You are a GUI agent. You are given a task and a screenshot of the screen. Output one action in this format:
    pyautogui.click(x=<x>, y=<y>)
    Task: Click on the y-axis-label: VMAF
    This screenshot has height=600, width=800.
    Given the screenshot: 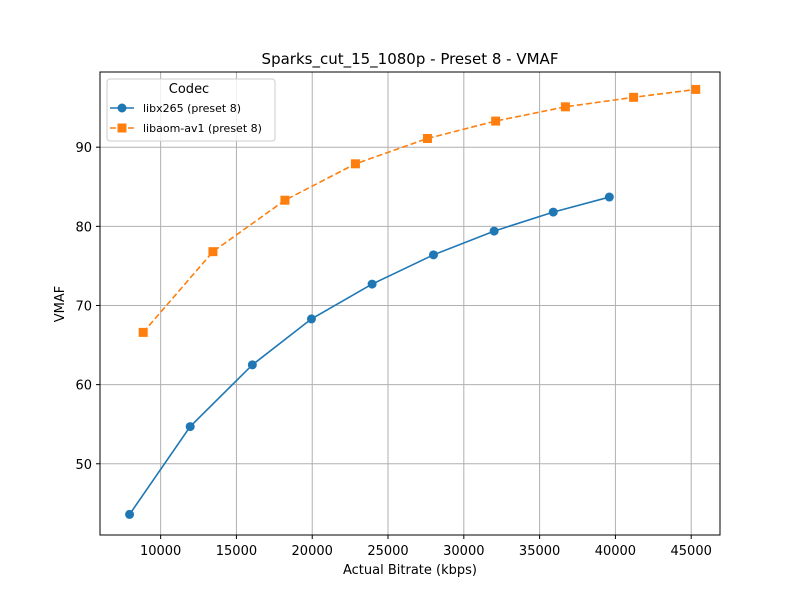 What is the action you would take?
    pyautogui.click(x=60, y=304)
    